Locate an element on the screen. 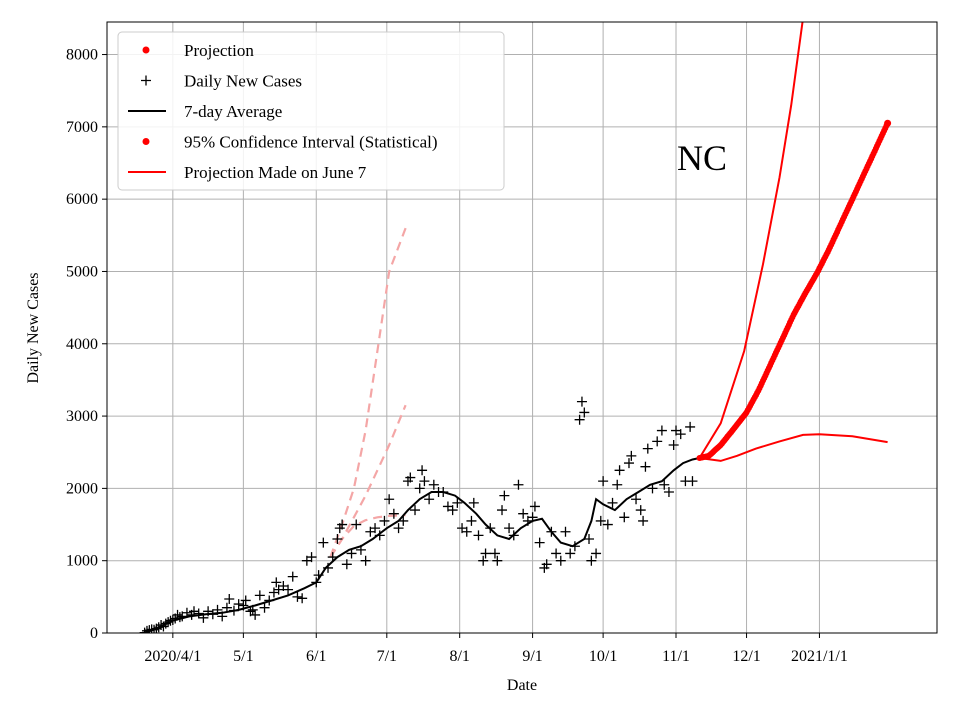  confidence-upper-line is located at coordinates (751, 240).